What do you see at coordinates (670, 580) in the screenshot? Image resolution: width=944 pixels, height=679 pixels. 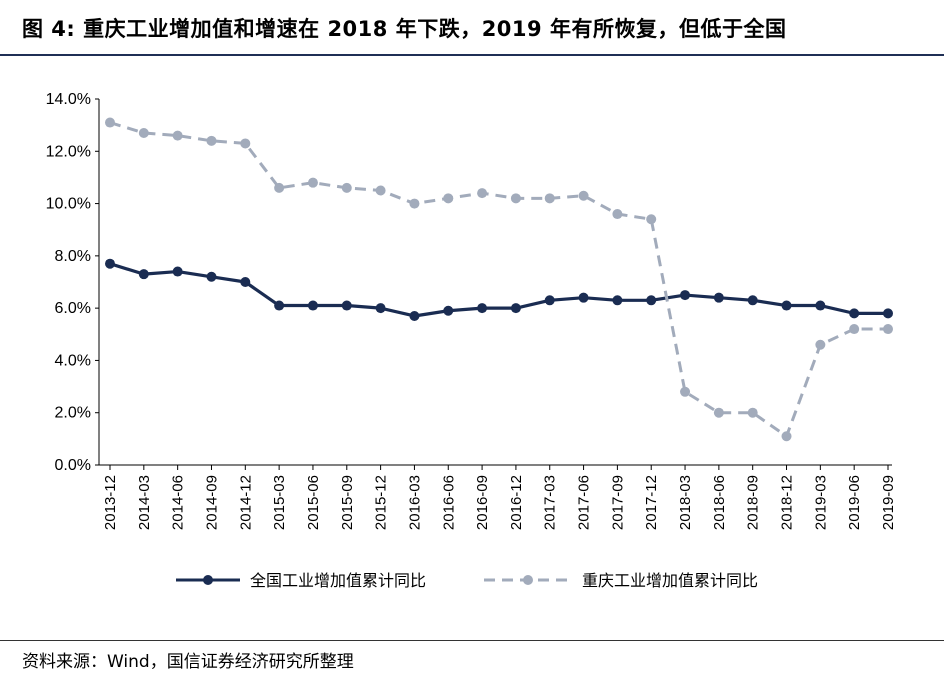 I see `legend-label: 重庆工业增加值累计同比` at bounding box center [670, 580].